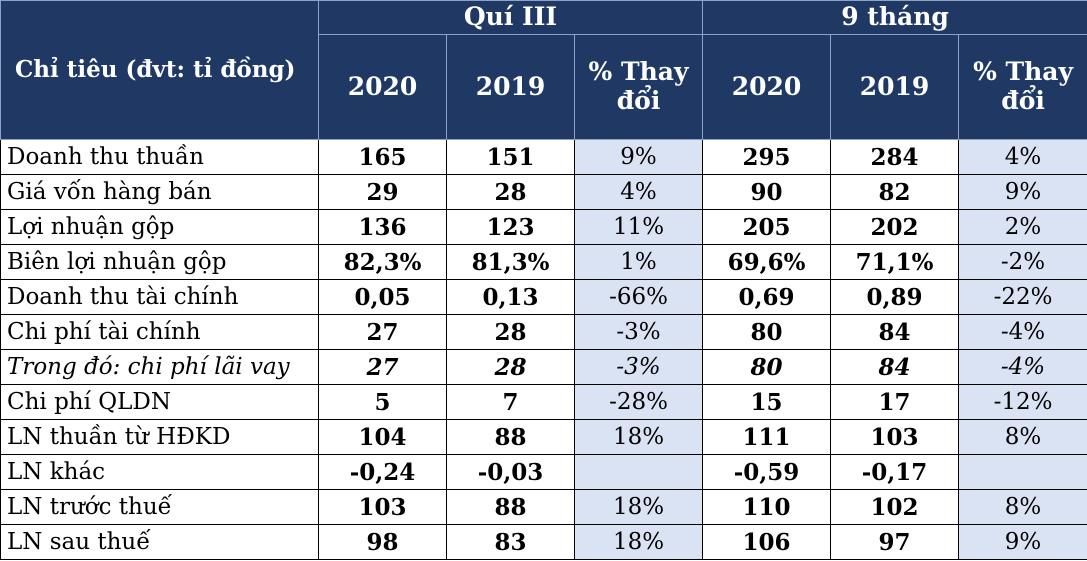 This screenshot has width=1087, height=561. What do you see at coordinates (510, 297) in the screenshot?
I see `q3-2019-cell: 0,13` at bounding box center [510, 297].